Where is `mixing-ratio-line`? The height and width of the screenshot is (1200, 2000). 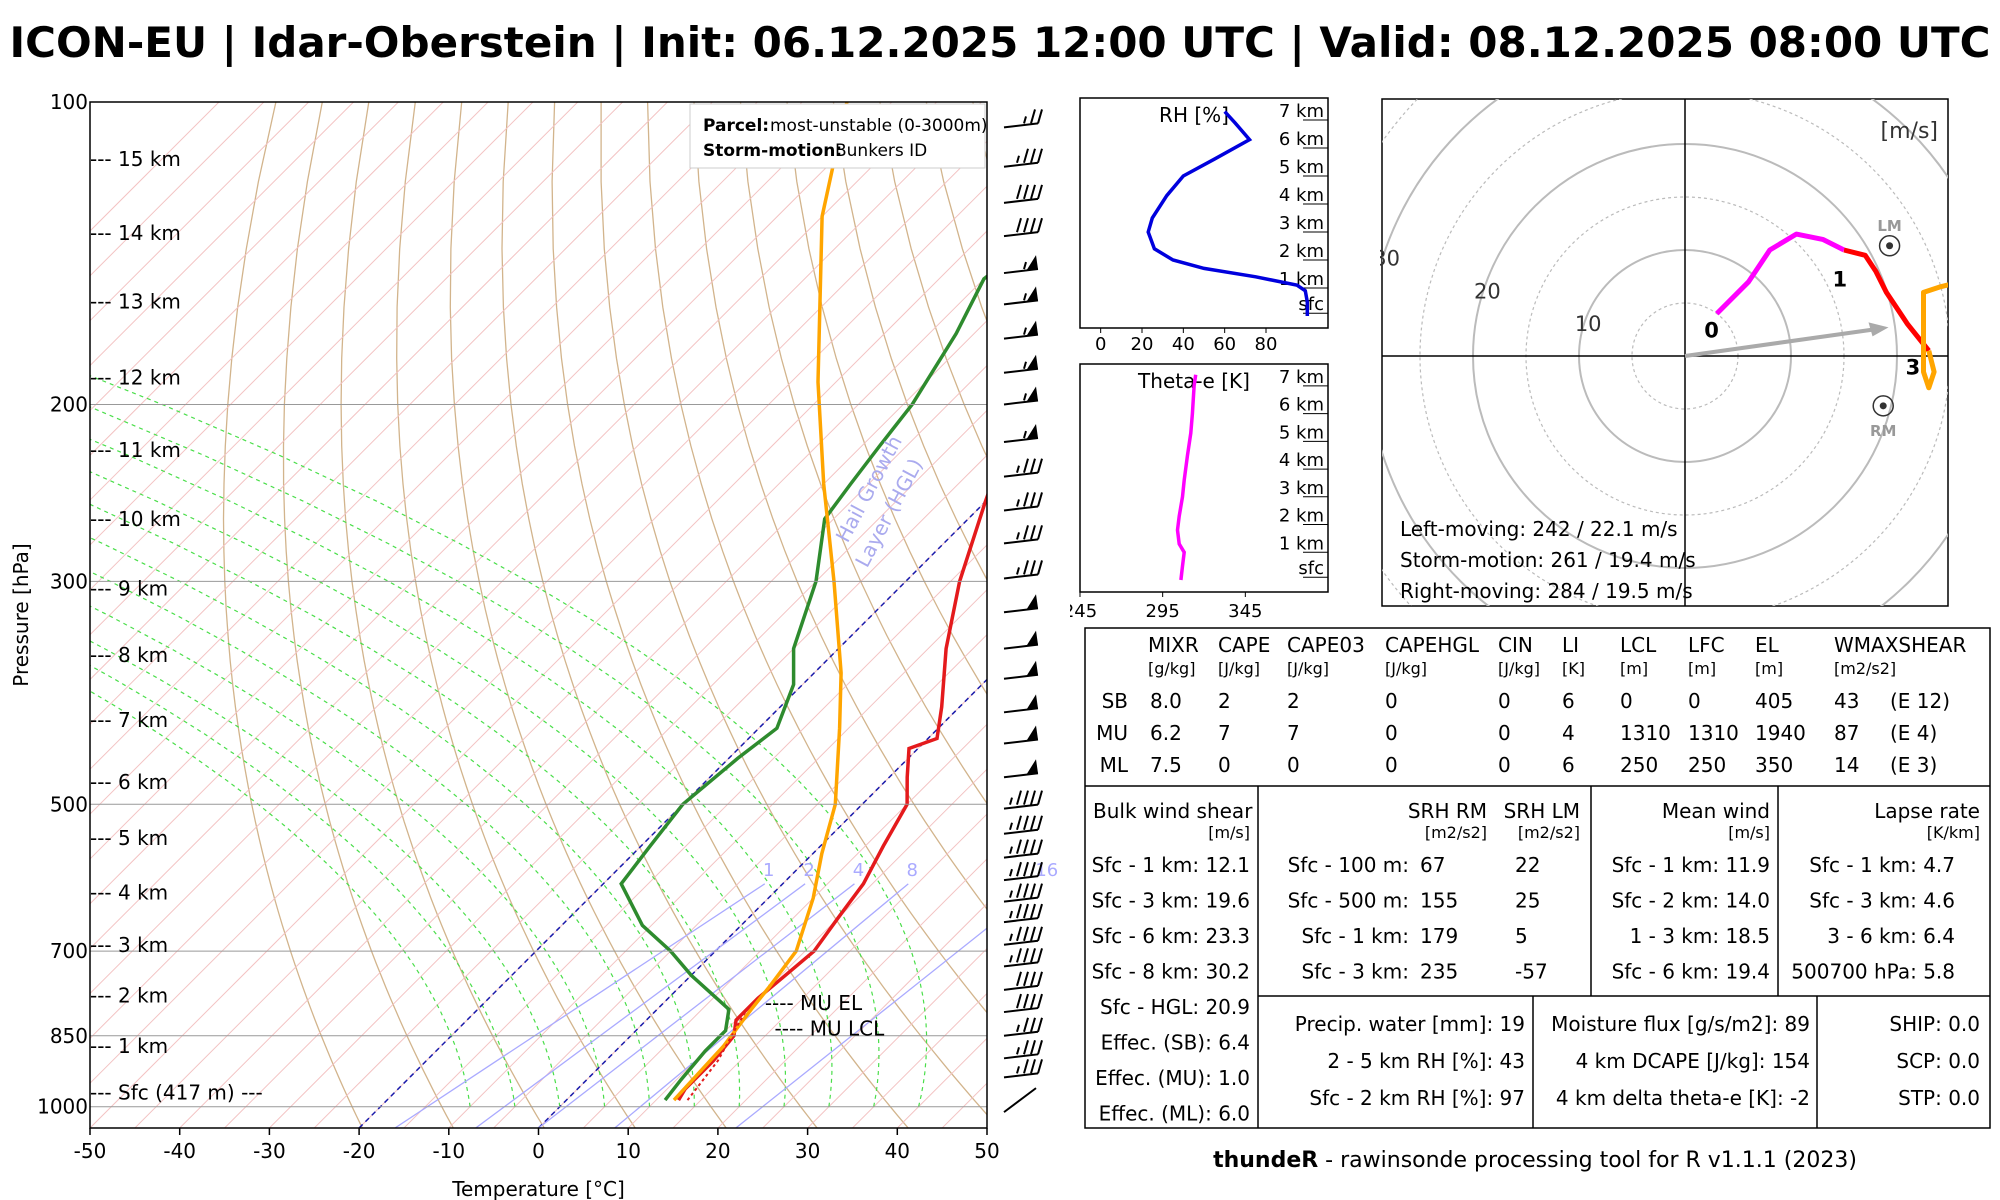
mixing-ratio-line is located at coordinates (761, 1005).